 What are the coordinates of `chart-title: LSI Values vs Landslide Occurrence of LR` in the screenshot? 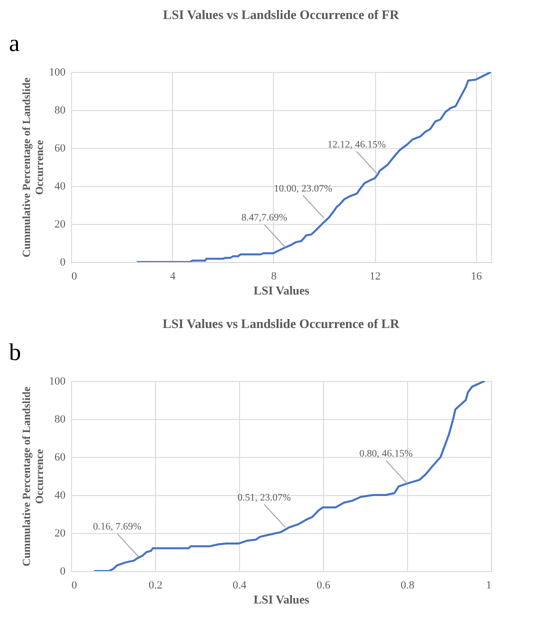 It's located at (281, 323).